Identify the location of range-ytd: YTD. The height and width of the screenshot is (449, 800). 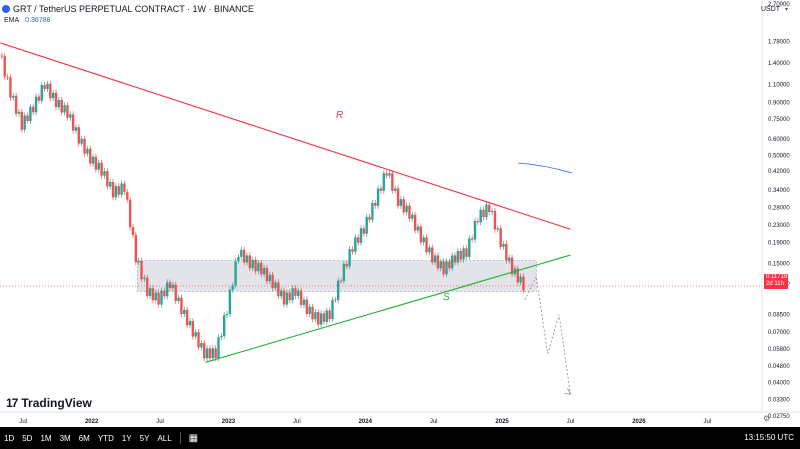
(105, 438).